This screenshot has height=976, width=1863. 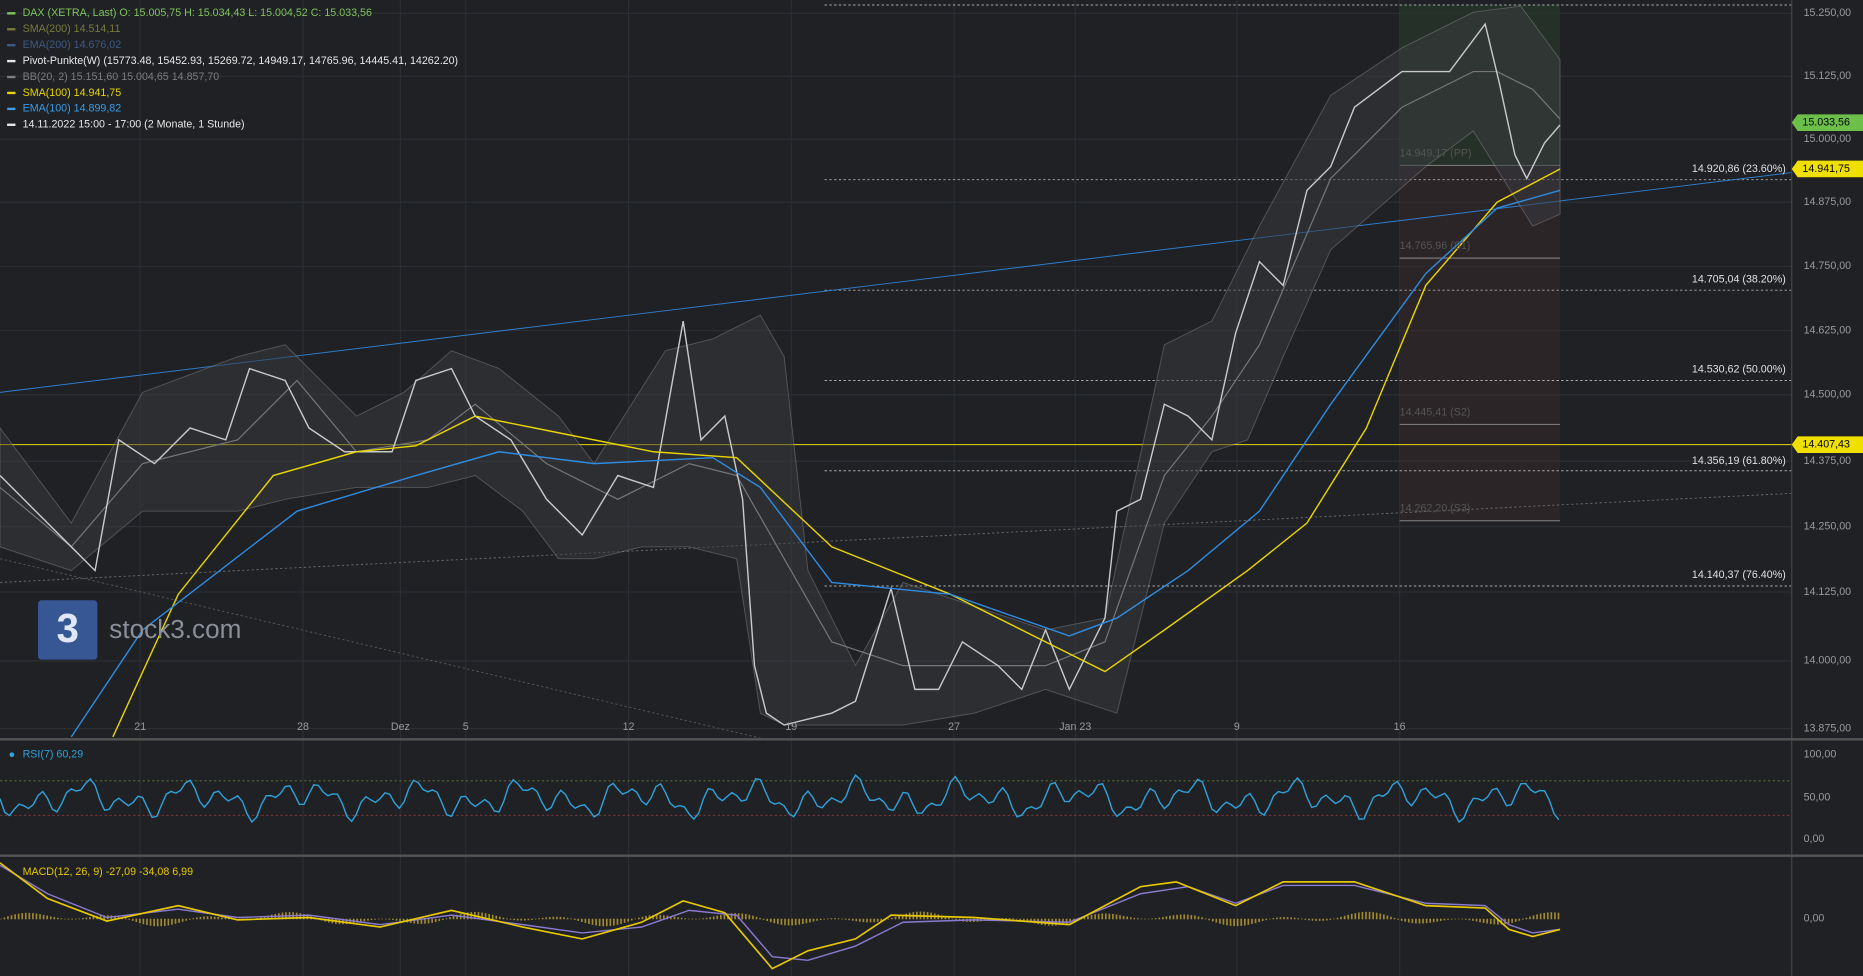 What do you see at coordinates (1739, 370) in the screenshot?
I see `fibonacci-label: 14.530,62 (50.00%)` at bounding box center [1739, 370].